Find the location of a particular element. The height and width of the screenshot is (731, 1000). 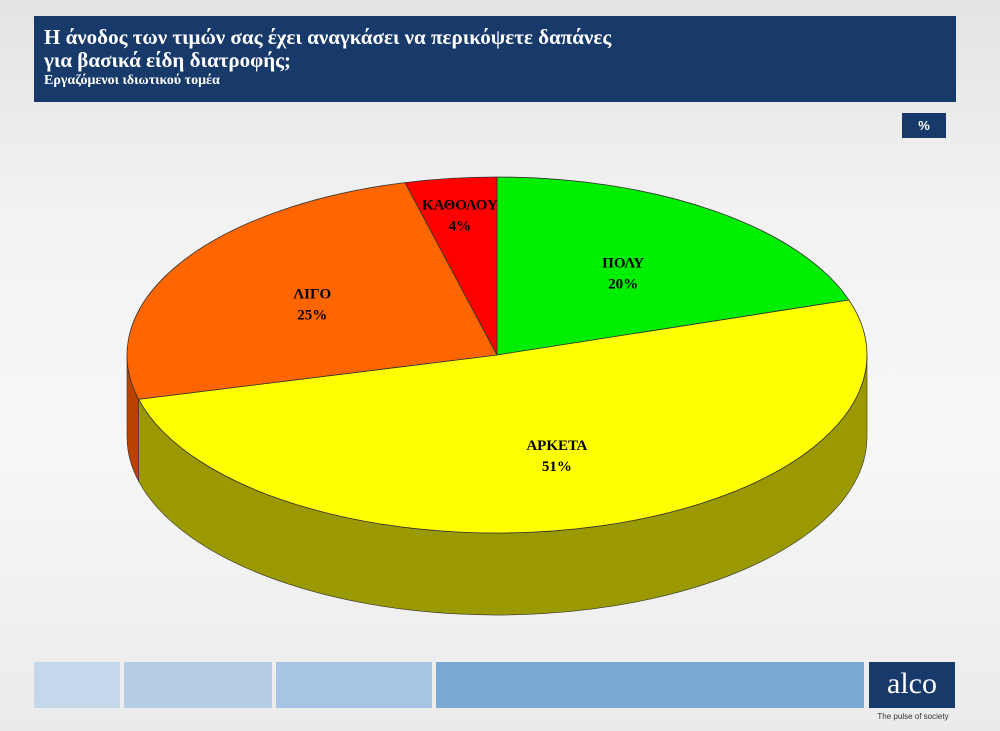

slice-λιγο is located at coordinates (312, 291).